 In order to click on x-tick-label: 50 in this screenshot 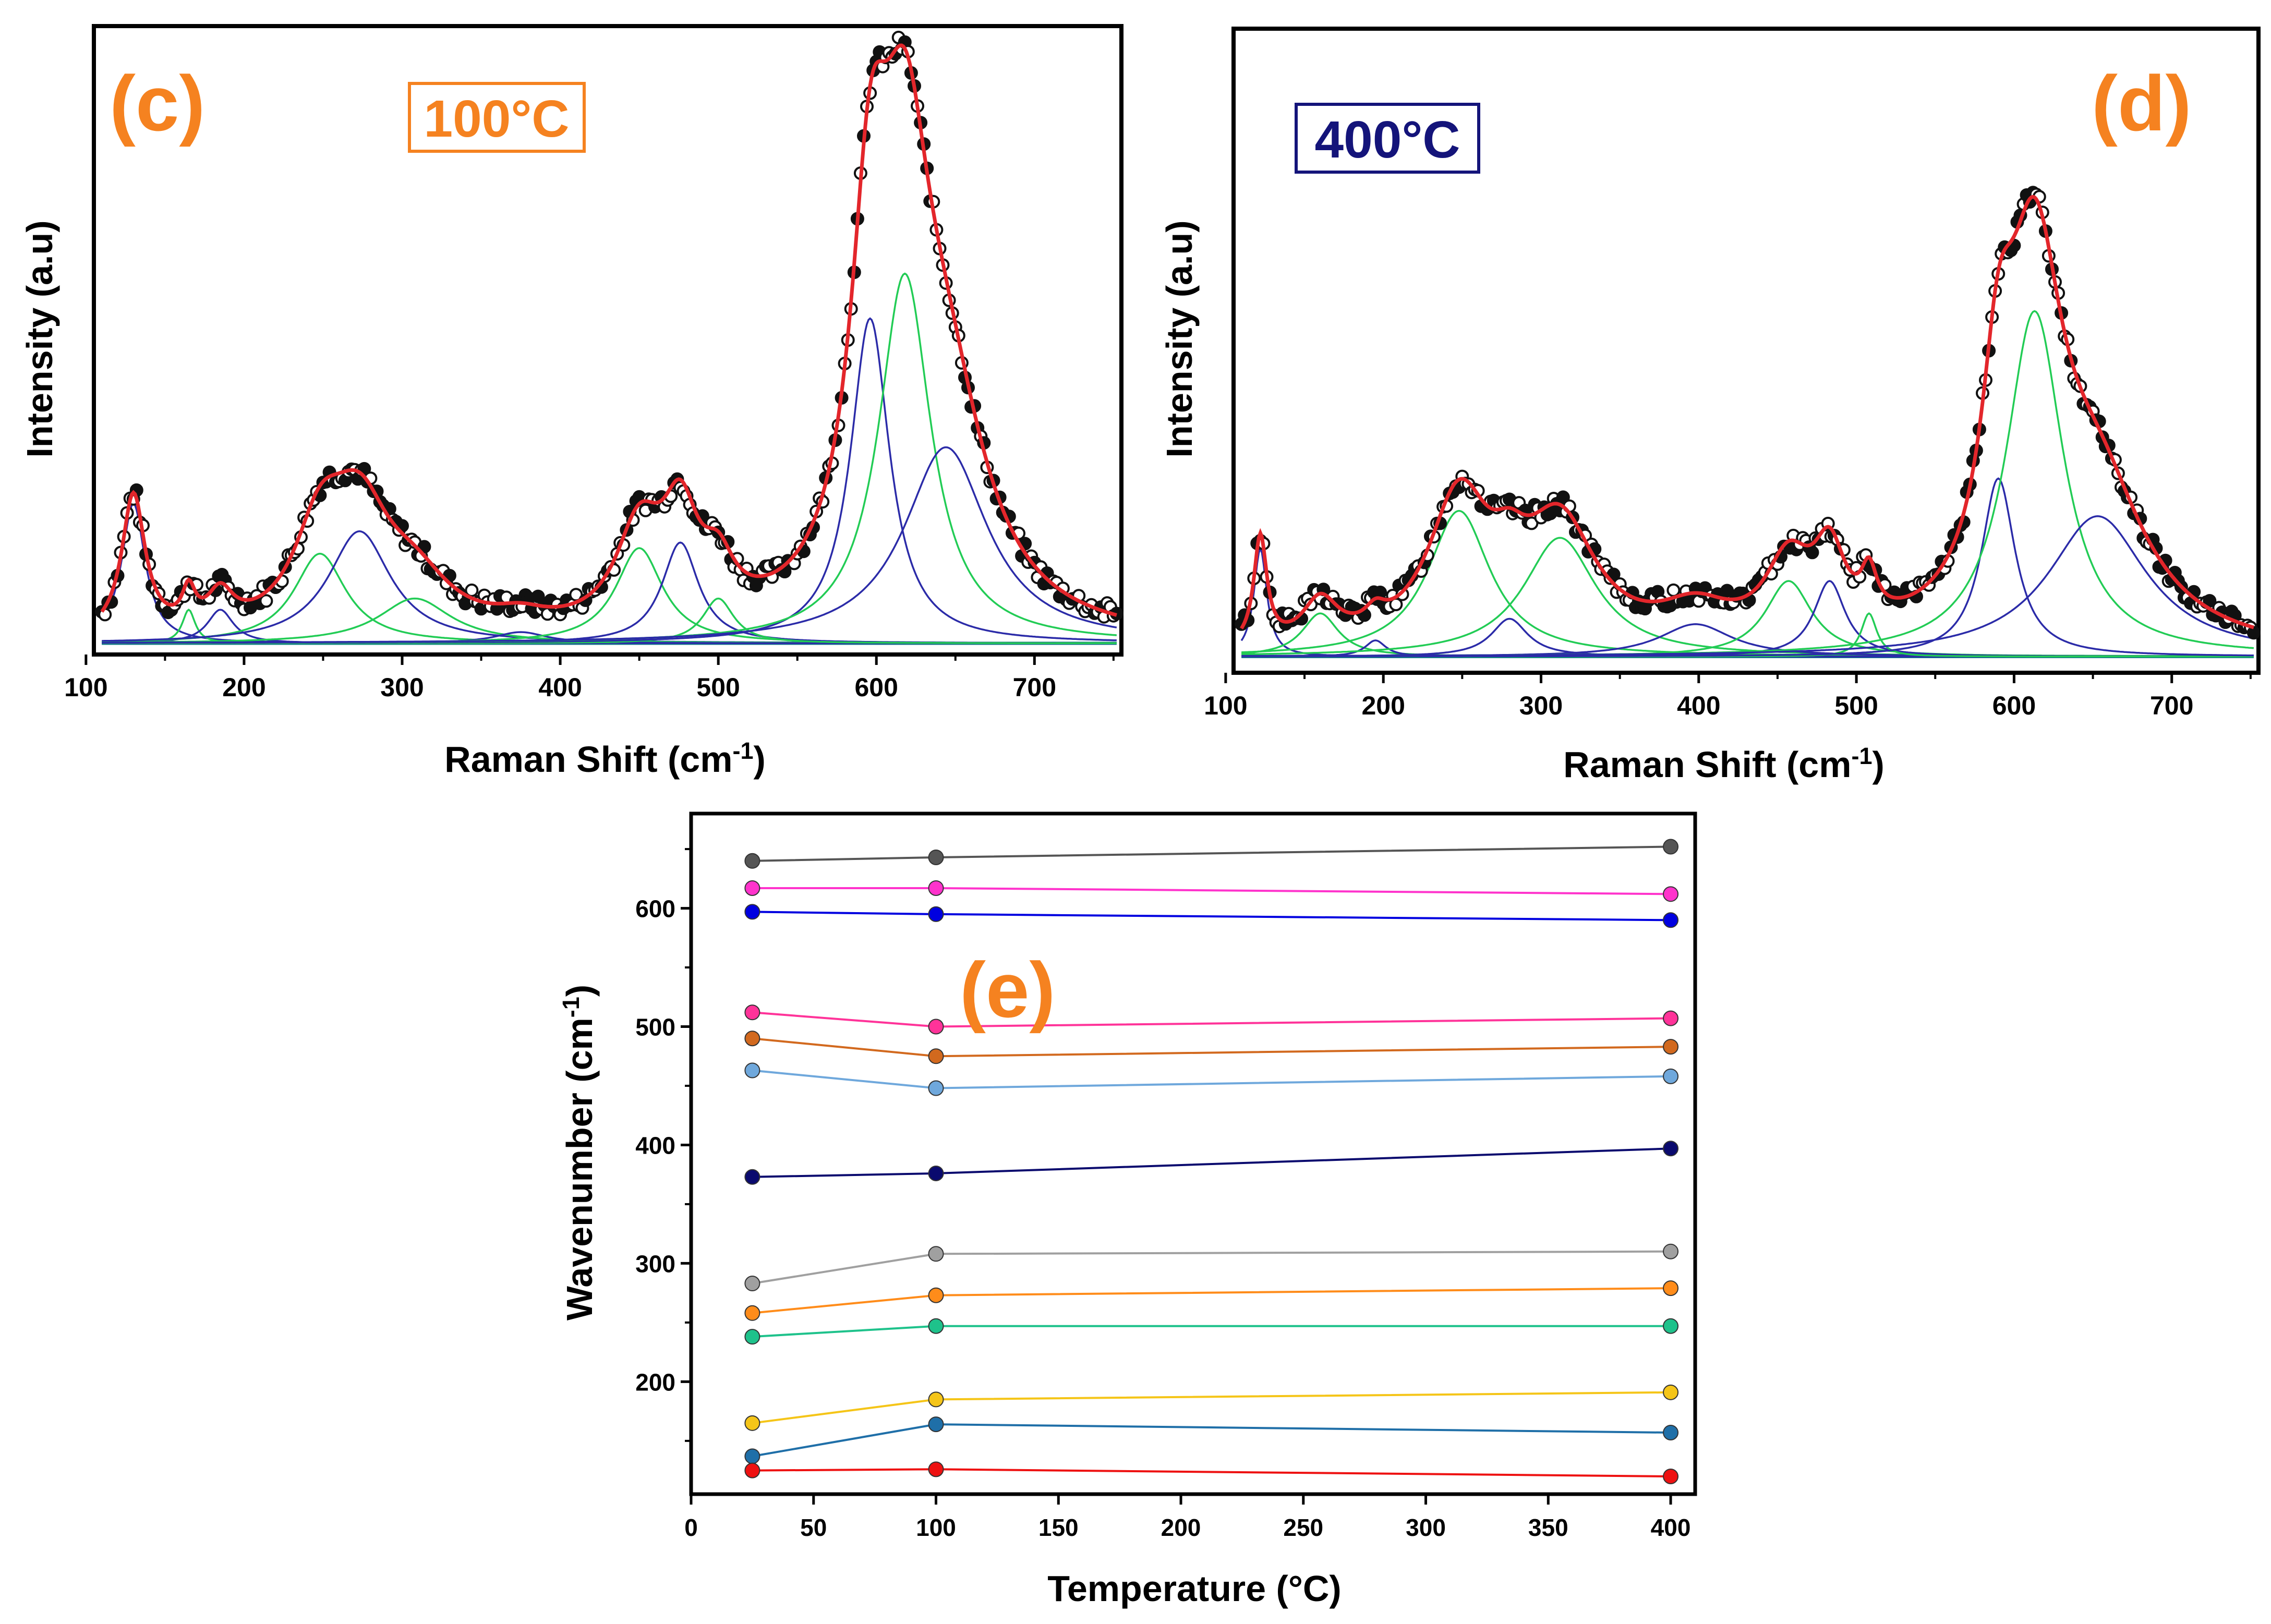, I will do `click(813, 1527)`.